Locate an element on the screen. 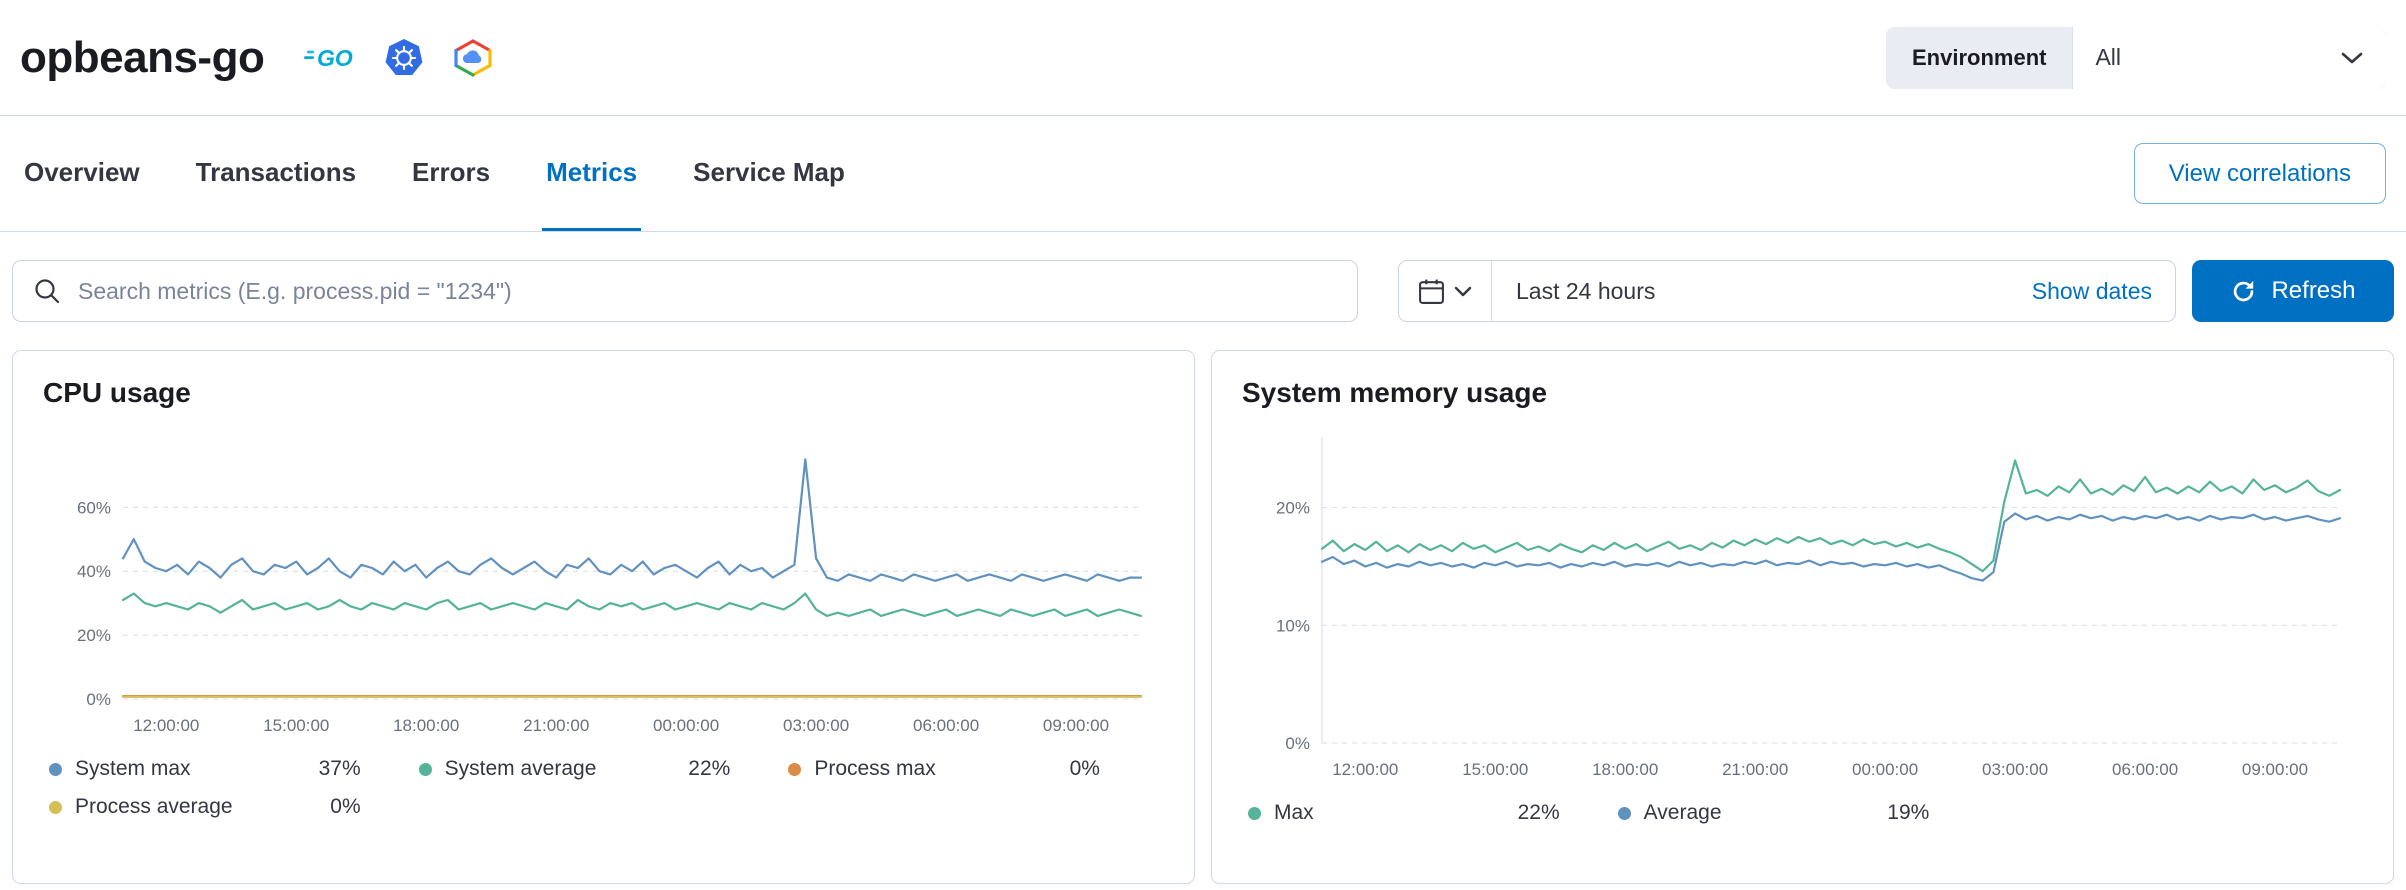 The height and width of the screenshot is (890, 2406). legend-item-max: Max 22% is located at coordinates (1433, 813).